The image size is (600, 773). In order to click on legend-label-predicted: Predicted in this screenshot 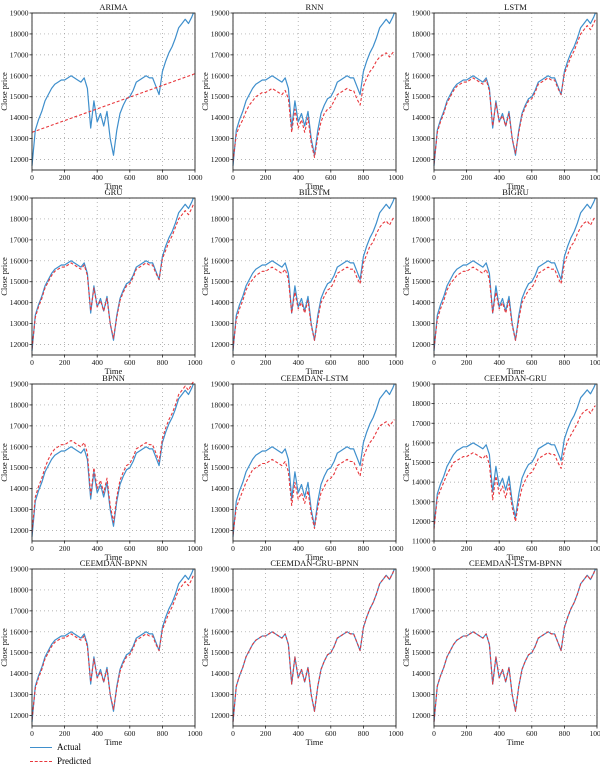, I will do `click(74, 761)`.